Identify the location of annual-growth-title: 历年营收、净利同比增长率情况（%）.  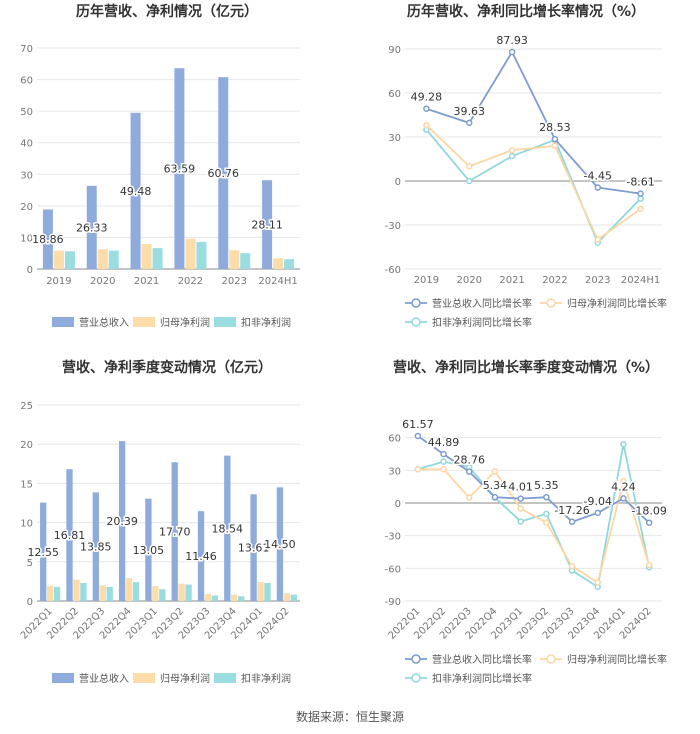
(526, 11).